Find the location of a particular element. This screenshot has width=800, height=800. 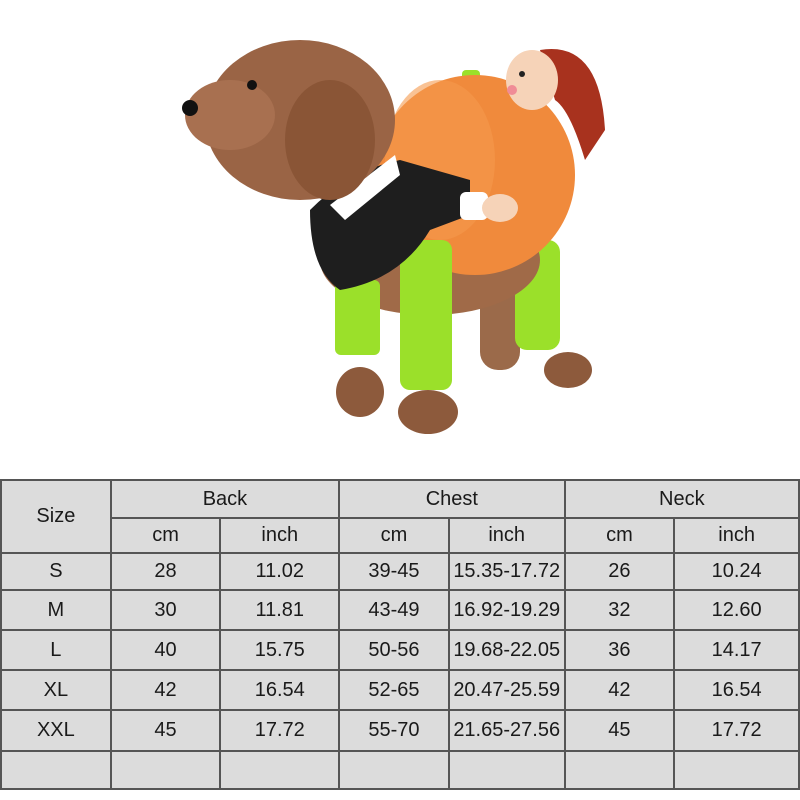

header-row-groups: Size Back Chest Neck is located at coordinates (400, 516).